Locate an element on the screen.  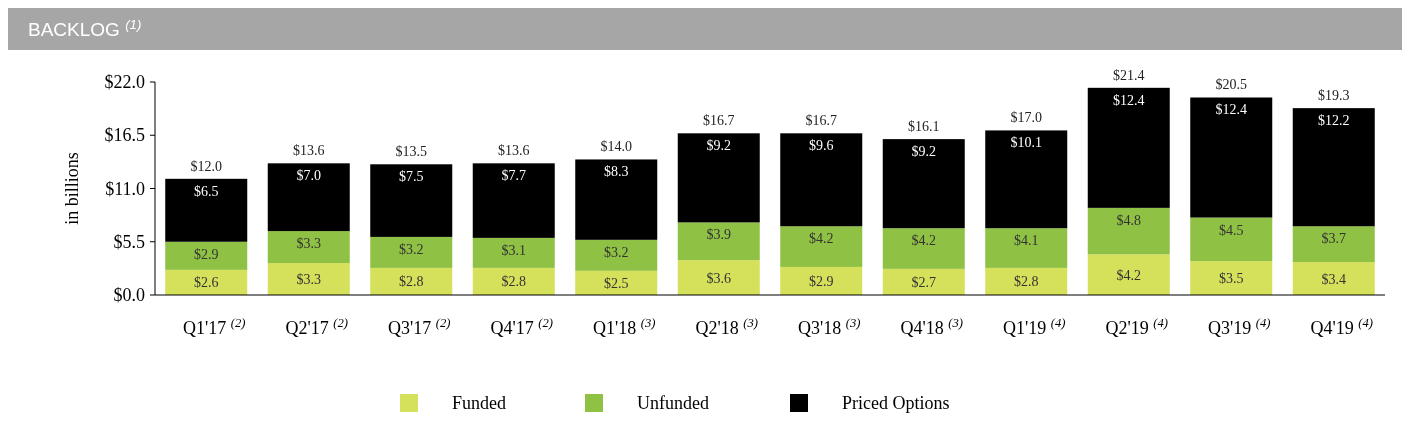
data-label: $2.7 is located at coordinates (923, 282).